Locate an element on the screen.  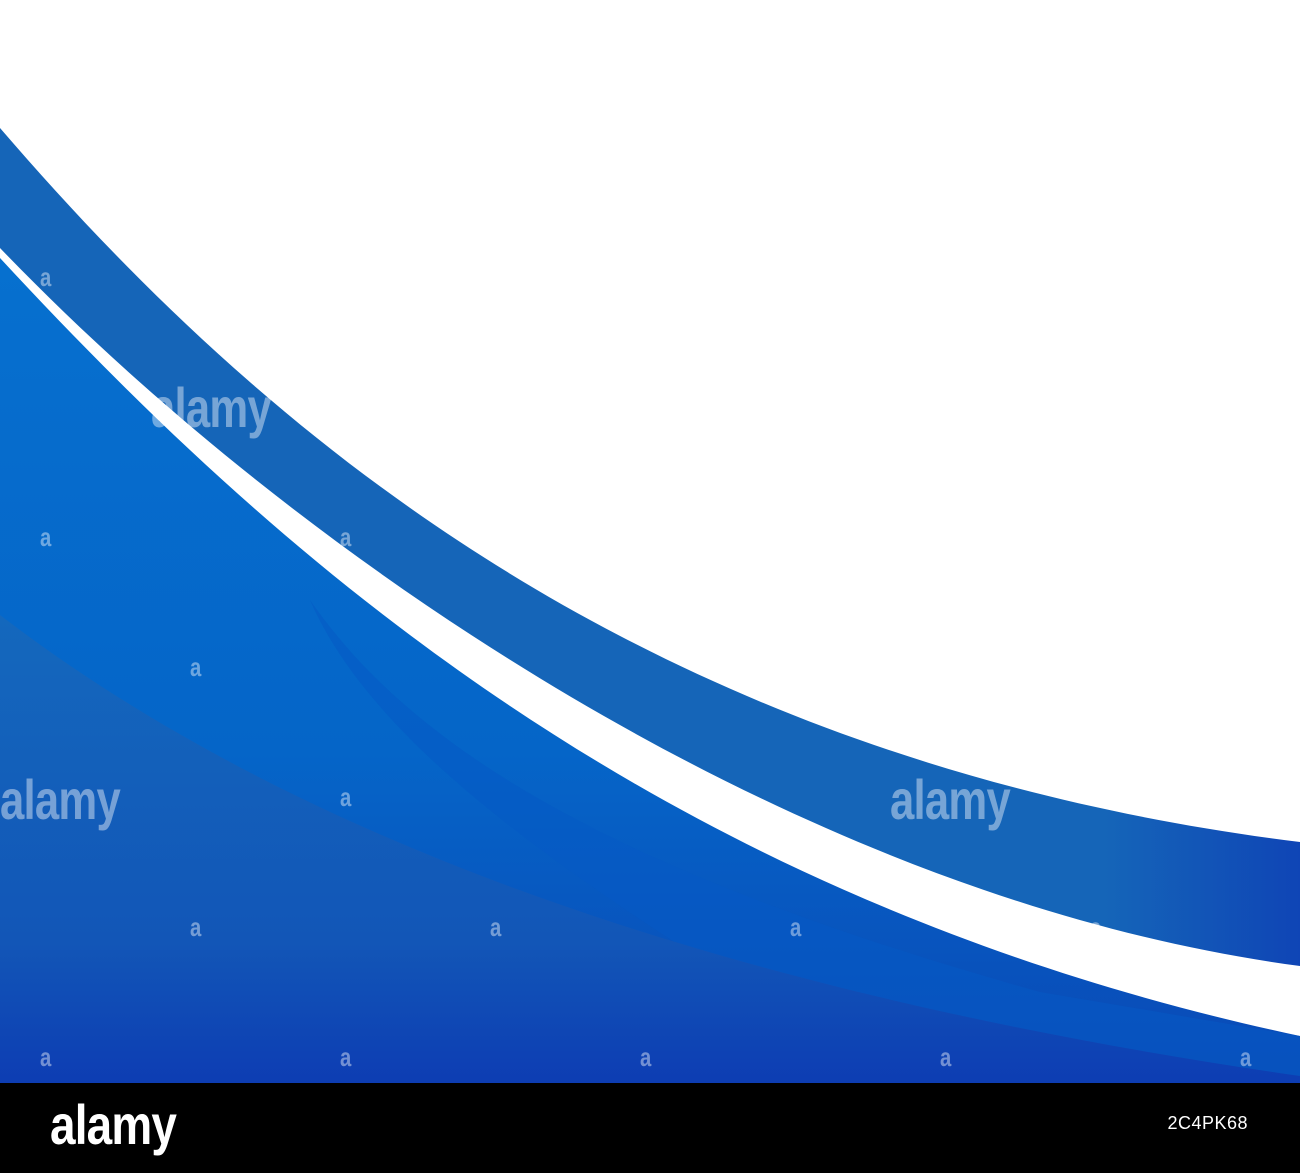
footer-bar: alamy 2C4PK68 is located at coordinates (650, 1128).